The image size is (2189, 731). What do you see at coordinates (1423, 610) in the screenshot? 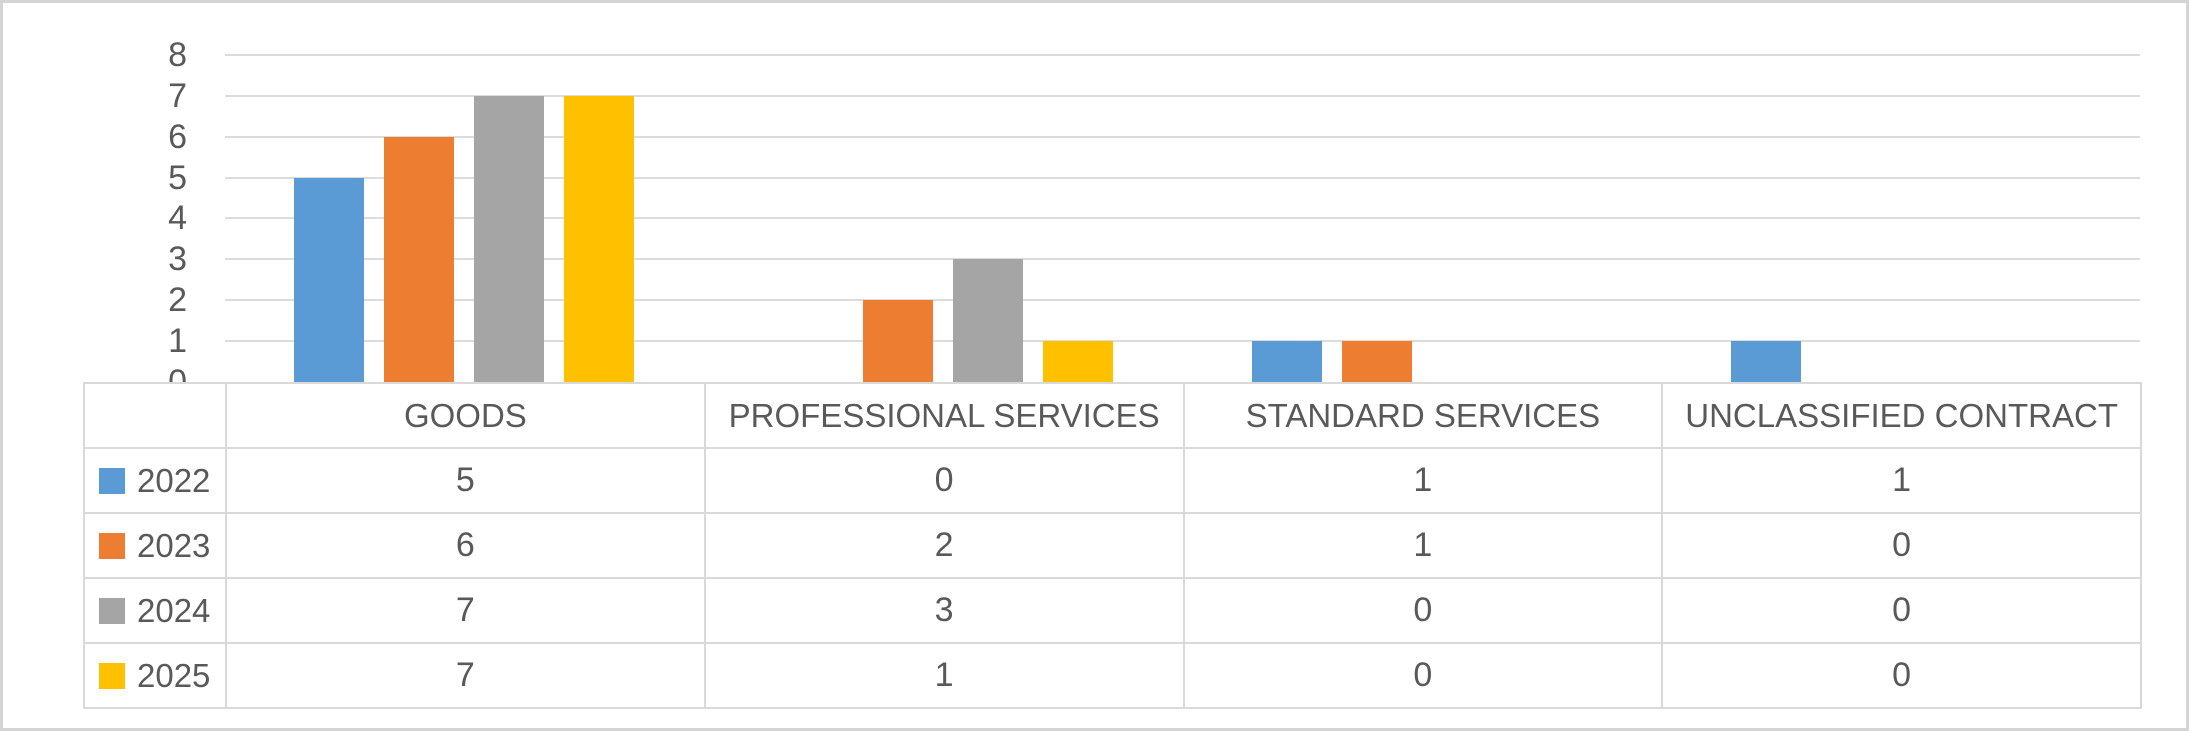
I see `value-2024-standard-services: 0` at bounding box center [1423, 610].